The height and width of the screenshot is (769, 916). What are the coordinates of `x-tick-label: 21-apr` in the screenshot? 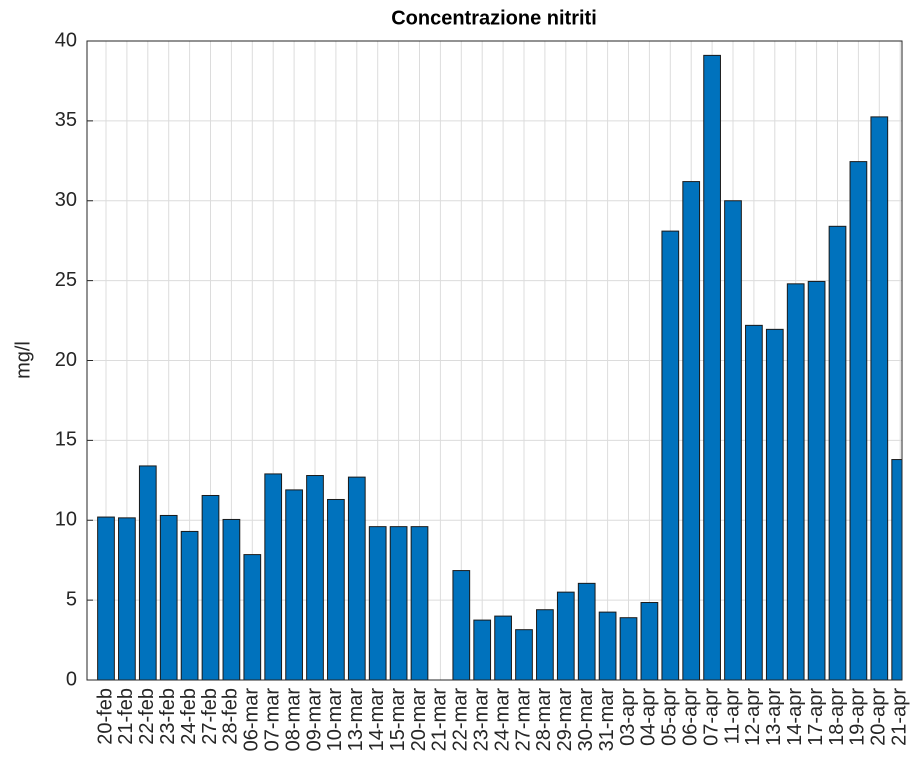 It's located at (899, 717).